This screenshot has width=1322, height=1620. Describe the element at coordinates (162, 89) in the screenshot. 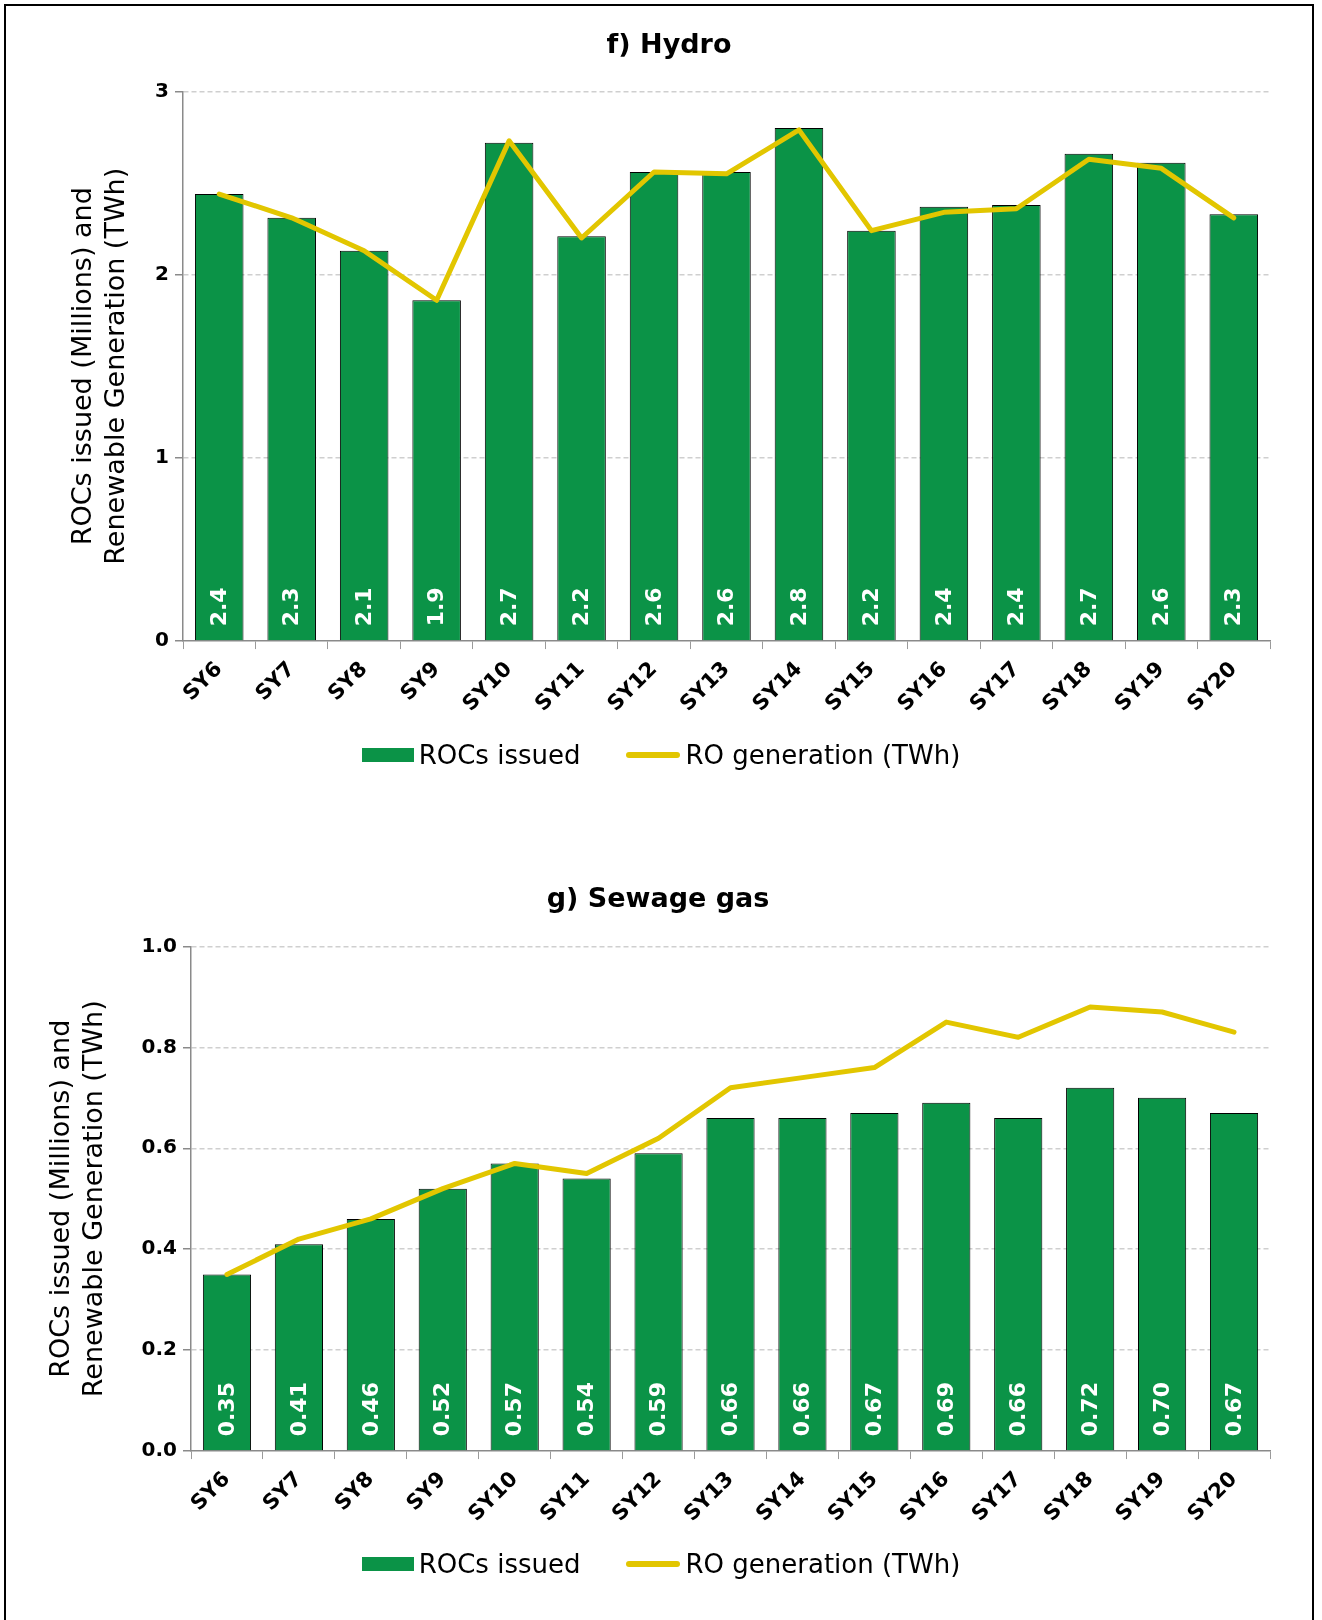

I see `y-tick-label: 3` at that location.